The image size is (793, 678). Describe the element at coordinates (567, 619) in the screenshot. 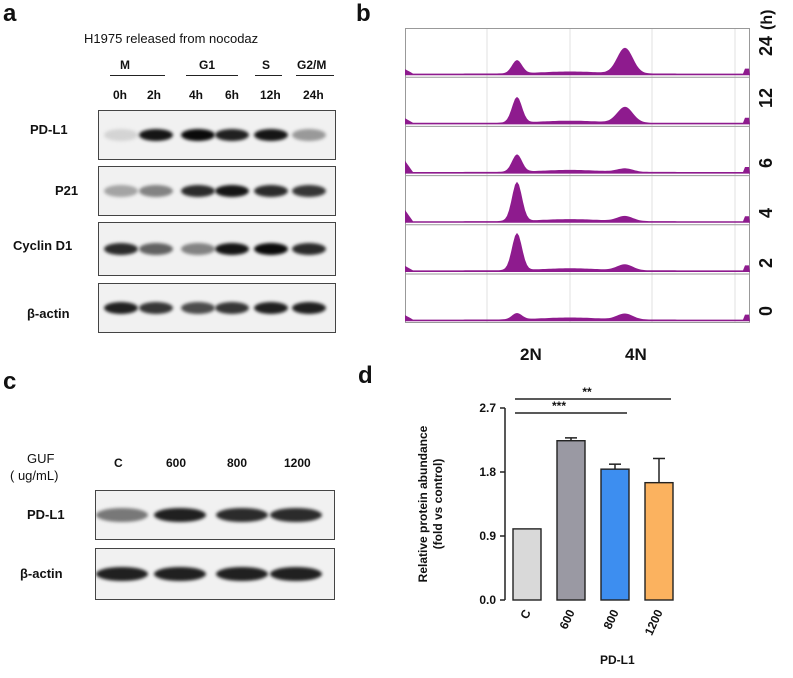

I see `x-tick-label-600: 600` at that location.